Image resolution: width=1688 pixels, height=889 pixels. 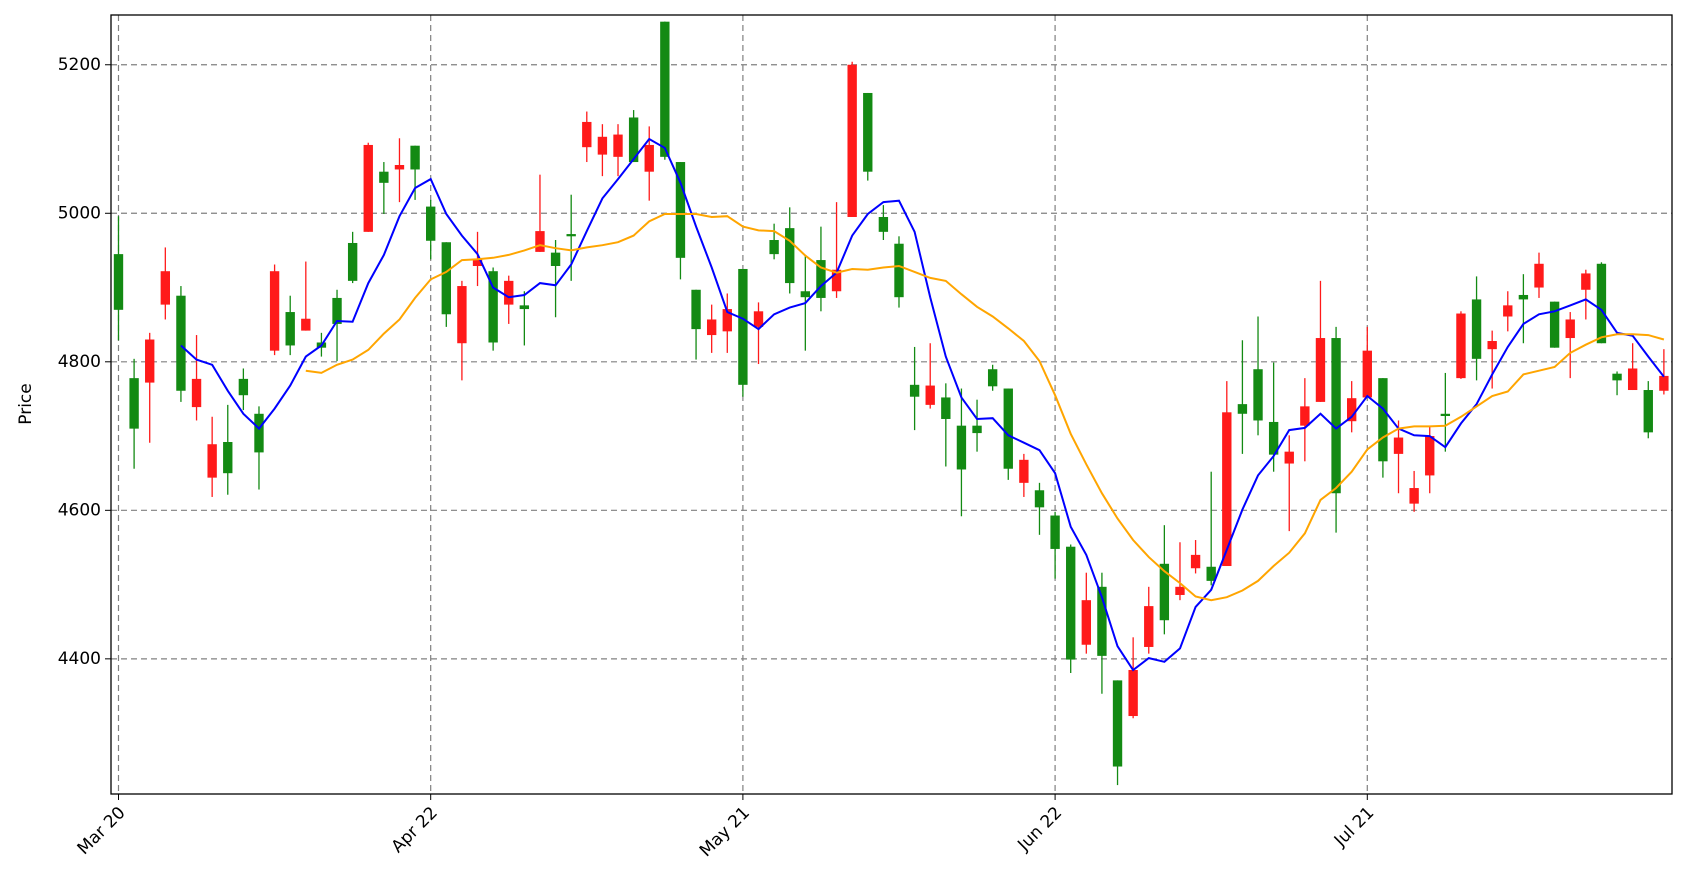 I want to click on y-tick-label: 4600, so click(x=79, y=510).